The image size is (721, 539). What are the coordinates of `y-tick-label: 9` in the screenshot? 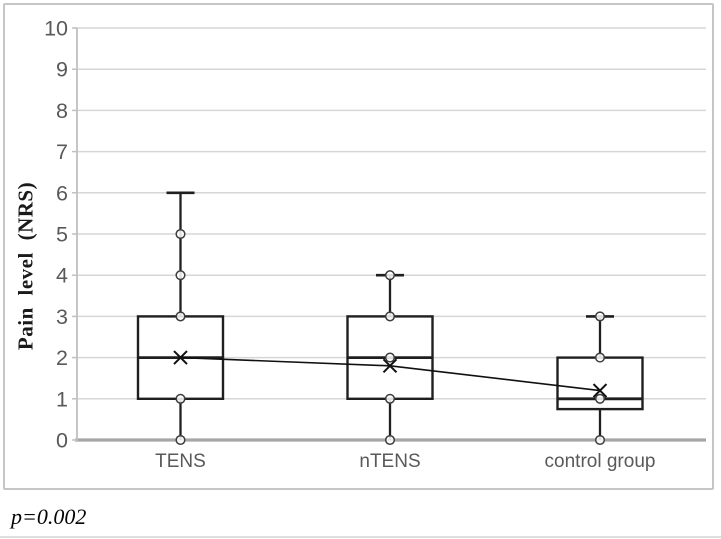 It's located at (62, 70).